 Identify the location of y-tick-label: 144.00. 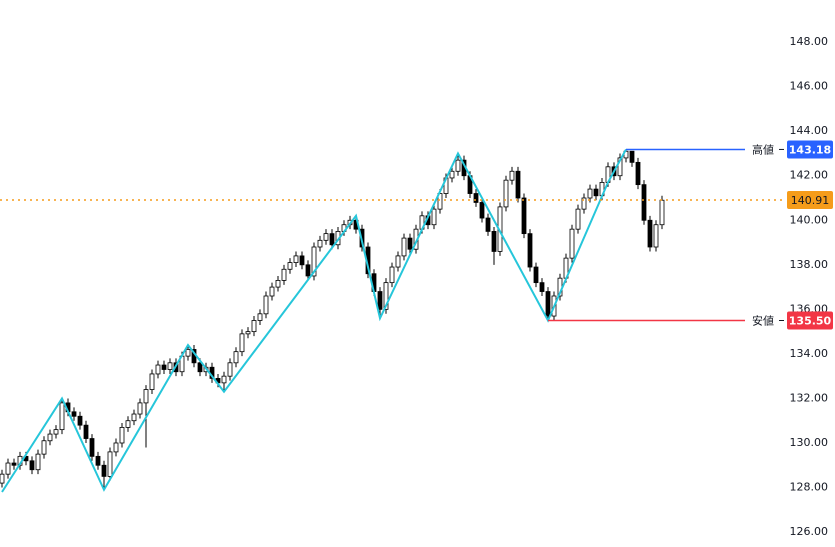
(809, 130).